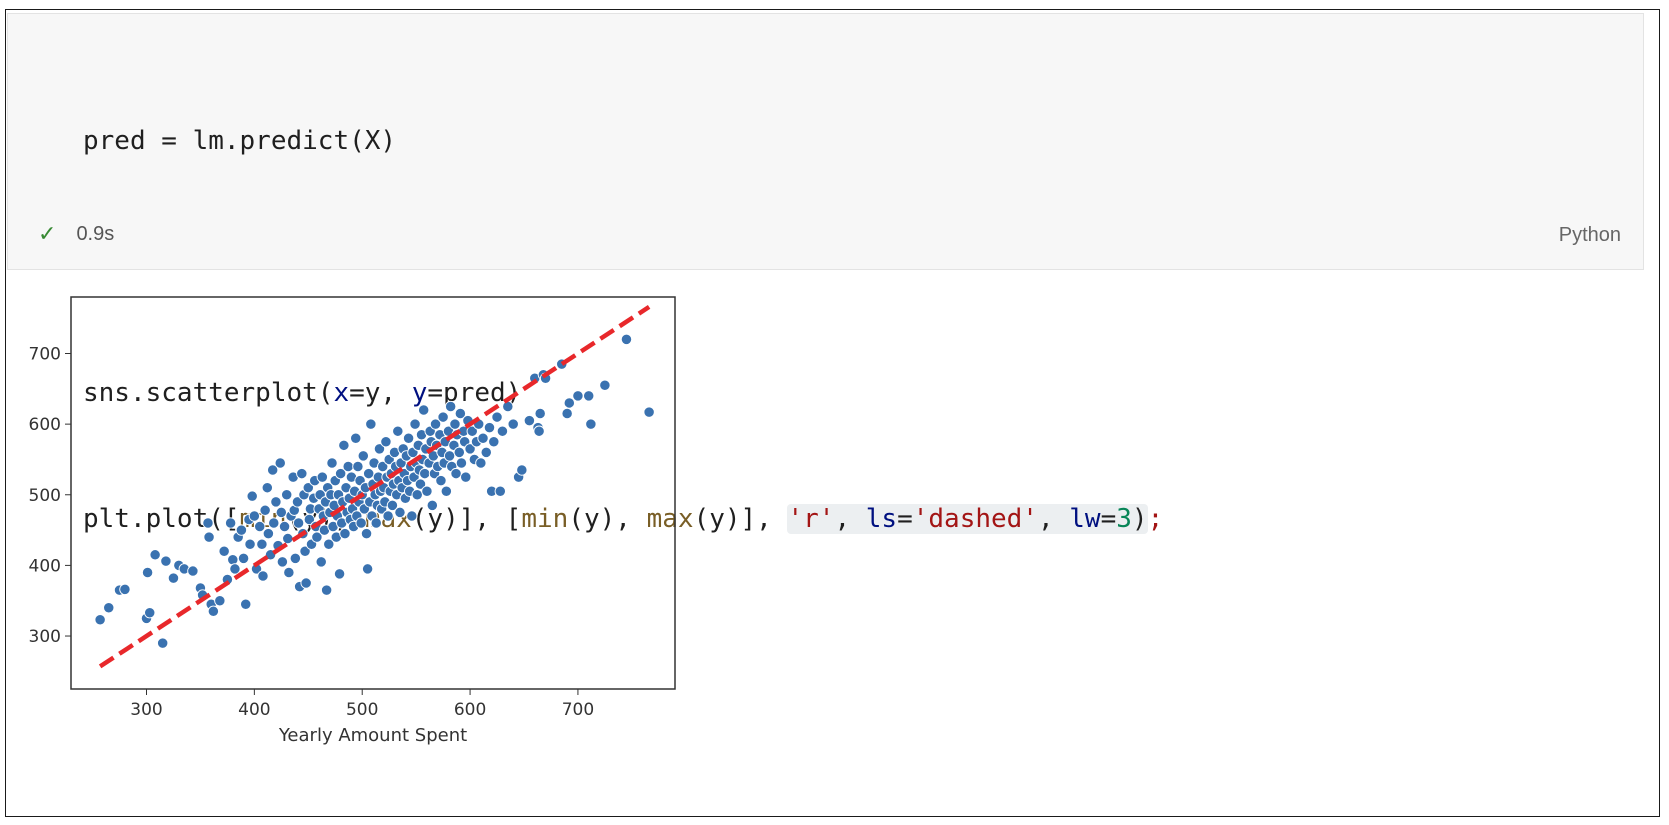  Describe the element at coordinates (240, 141) in the screenshot. I see `code-text: pred = lm.predict(X)` at that location.